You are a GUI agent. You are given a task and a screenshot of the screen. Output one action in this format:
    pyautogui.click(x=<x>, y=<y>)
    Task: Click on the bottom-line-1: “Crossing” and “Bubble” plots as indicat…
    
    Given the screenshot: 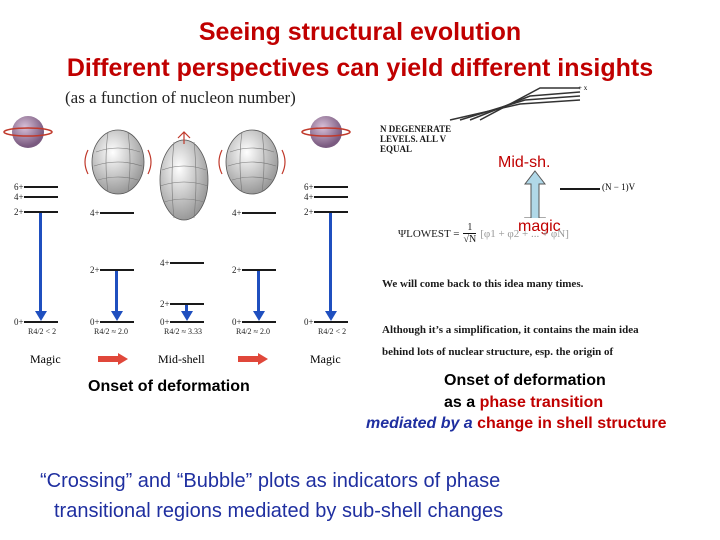 What is the action you would take?
    pyautogui.click(x=270, y=481)
    